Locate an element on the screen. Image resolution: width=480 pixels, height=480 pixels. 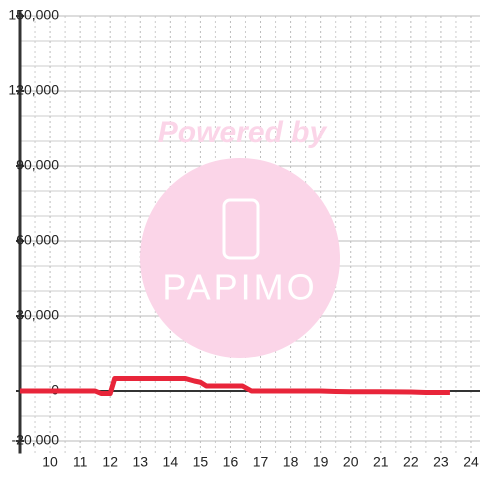
x-tick-label: 13 is located at coordinates (140, 462).